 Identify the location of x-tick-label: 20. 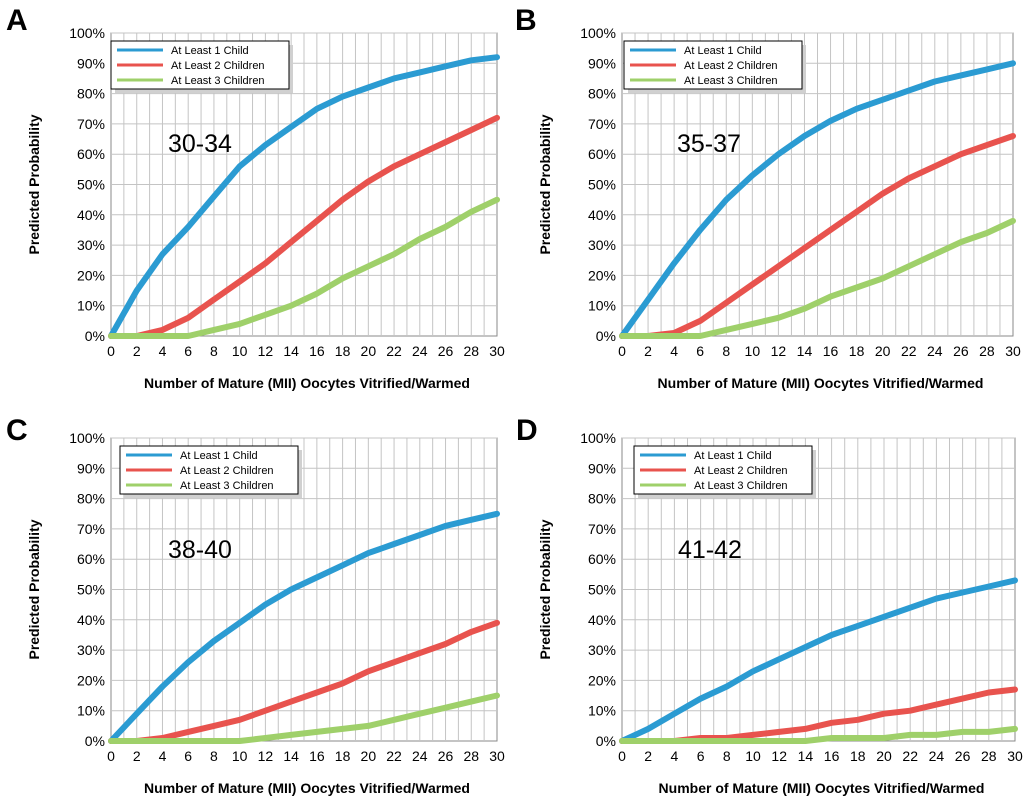
(884, 756).